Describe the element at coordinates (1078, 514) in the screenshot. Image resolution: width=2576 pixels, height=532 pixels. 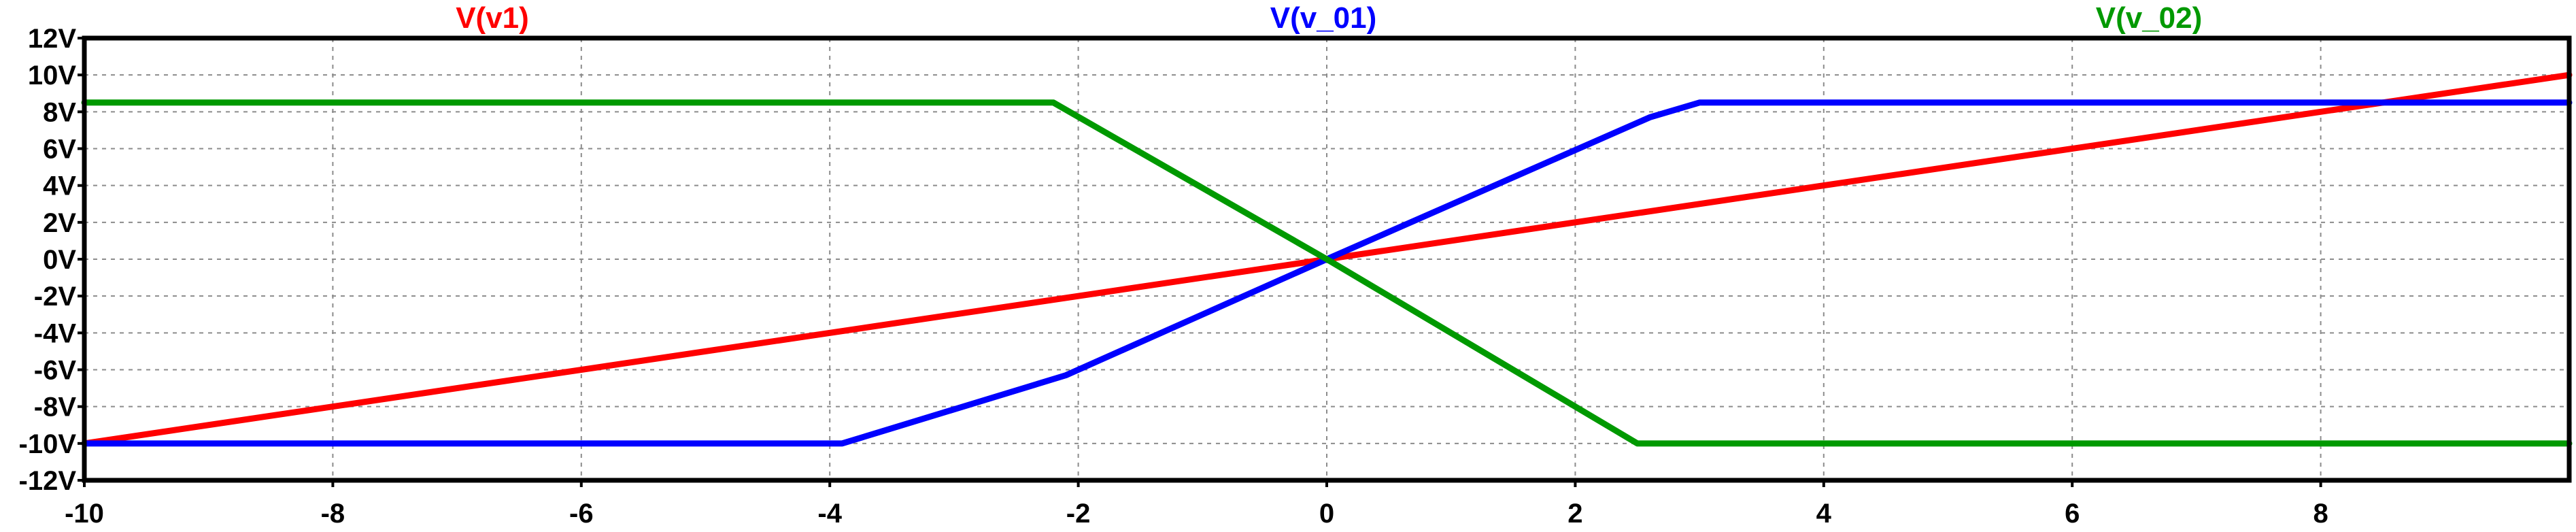
I see `x-tick-label: -2` at that location.